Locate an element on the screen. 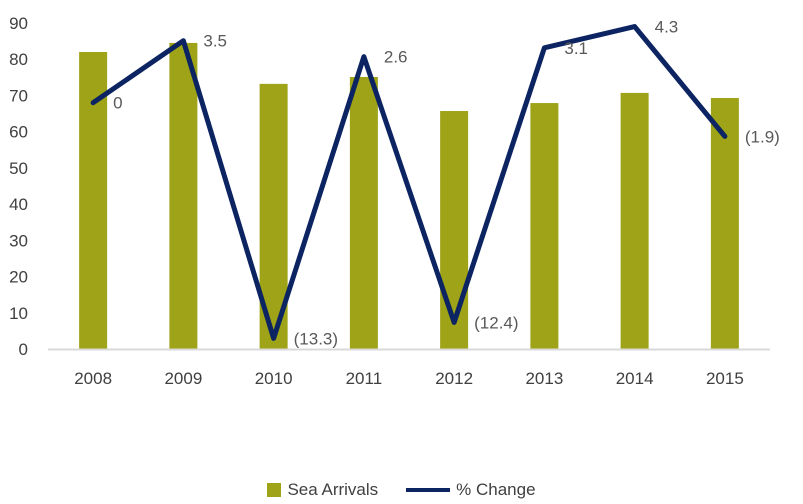 This screenshot has height=504, width=803. bar-2011 is located at coordinates (363, 213).